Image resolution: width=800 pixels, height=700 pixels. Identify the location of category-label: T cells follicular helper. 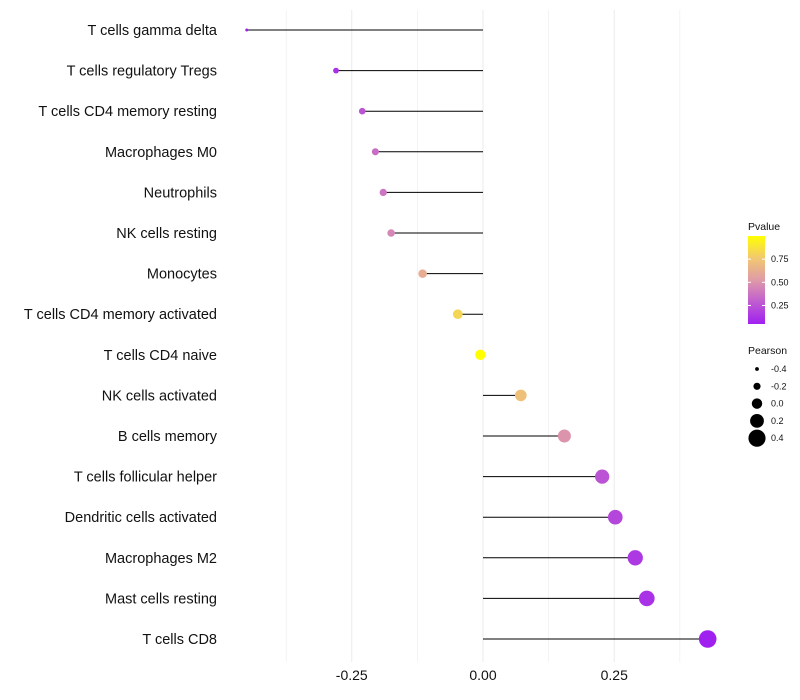
(145, 478).